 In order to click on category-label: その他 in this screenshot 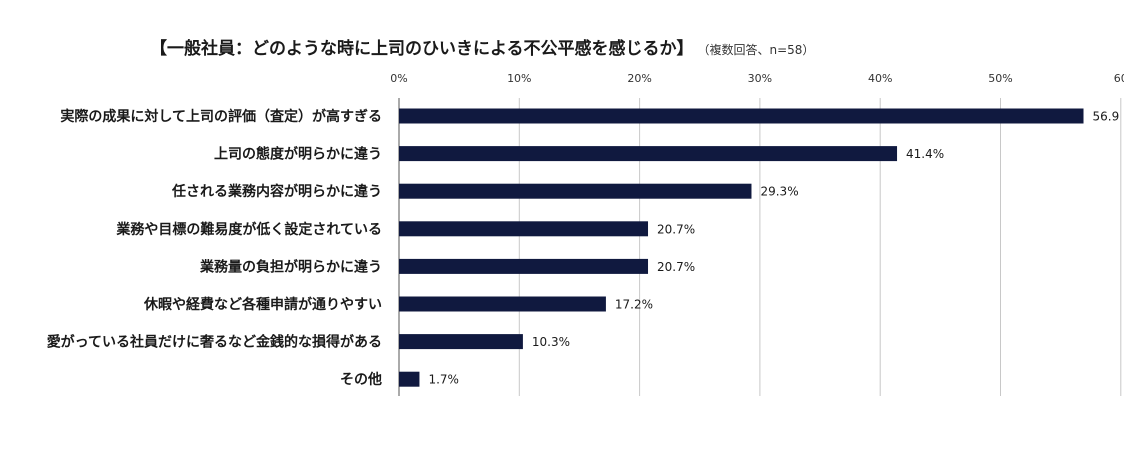, I will do `click(361, 379)`.